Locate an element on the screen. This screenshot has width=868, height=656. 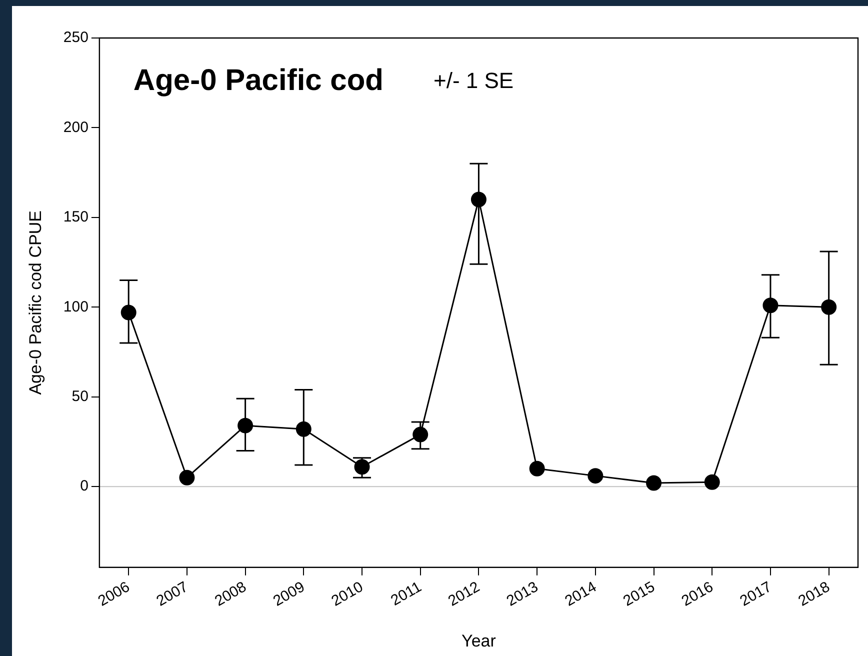
y-tick-label: 150 is located at coordinates (75, 217).